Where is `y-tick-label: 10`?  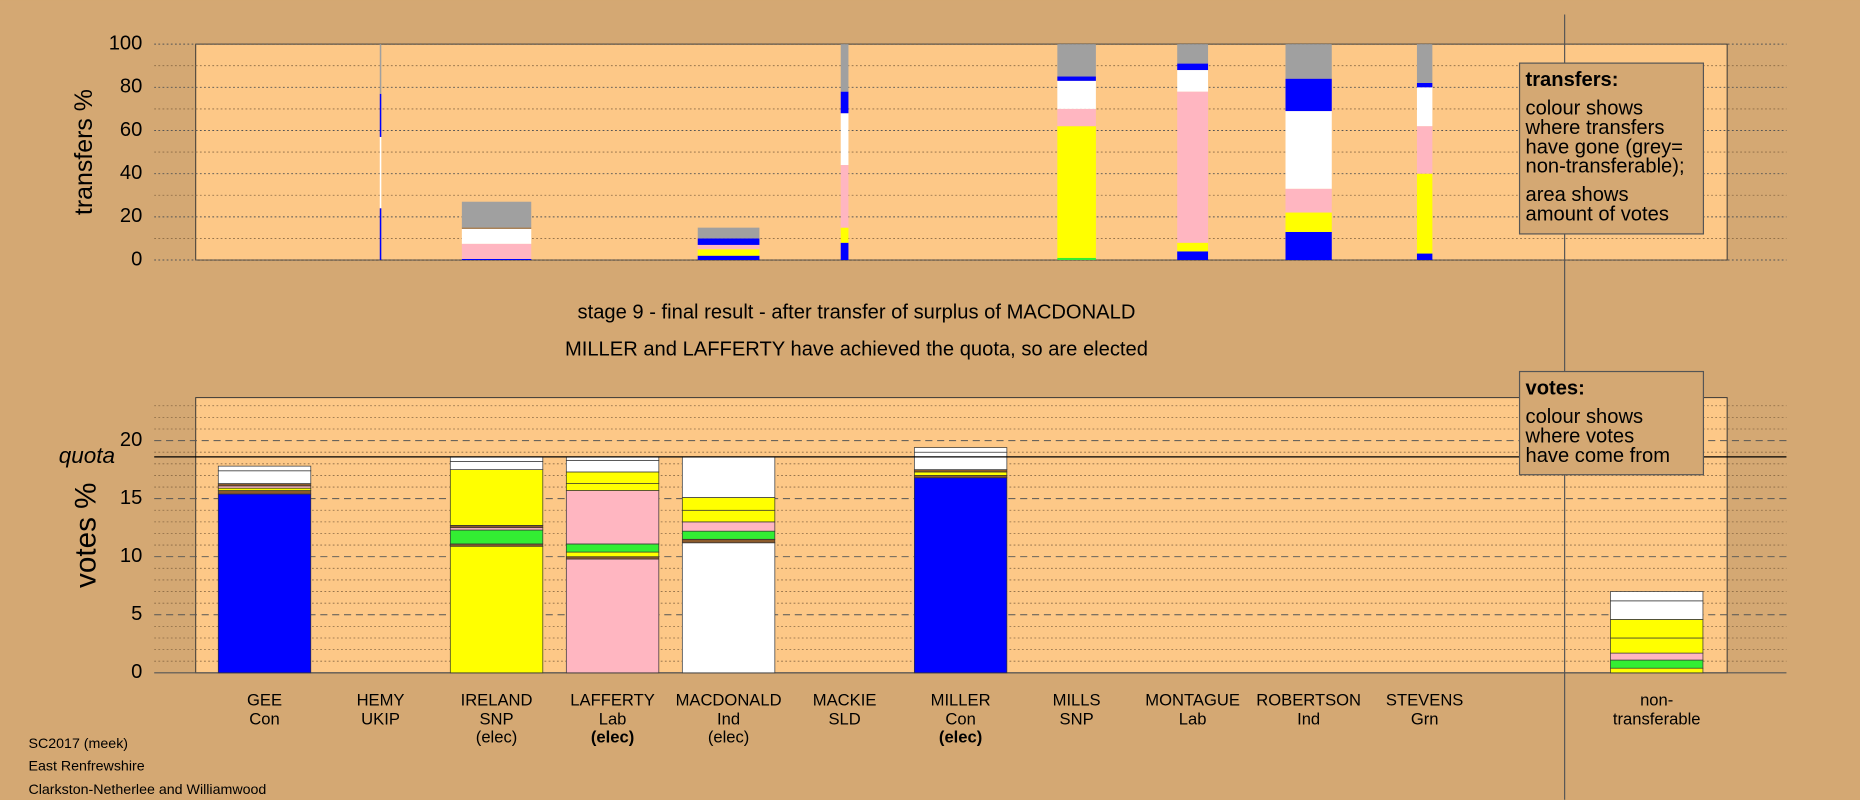
y-tick-label: 10 is located at coordinates (131, 556).